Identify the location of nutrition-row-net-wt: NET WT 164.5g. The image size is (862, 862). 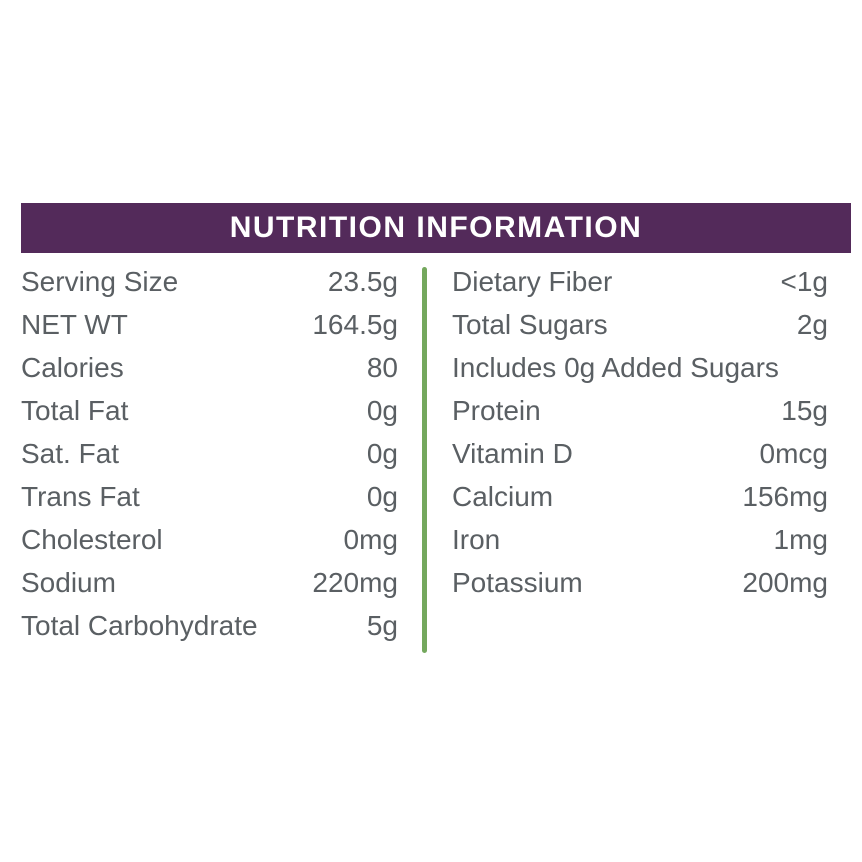
(209, 324).